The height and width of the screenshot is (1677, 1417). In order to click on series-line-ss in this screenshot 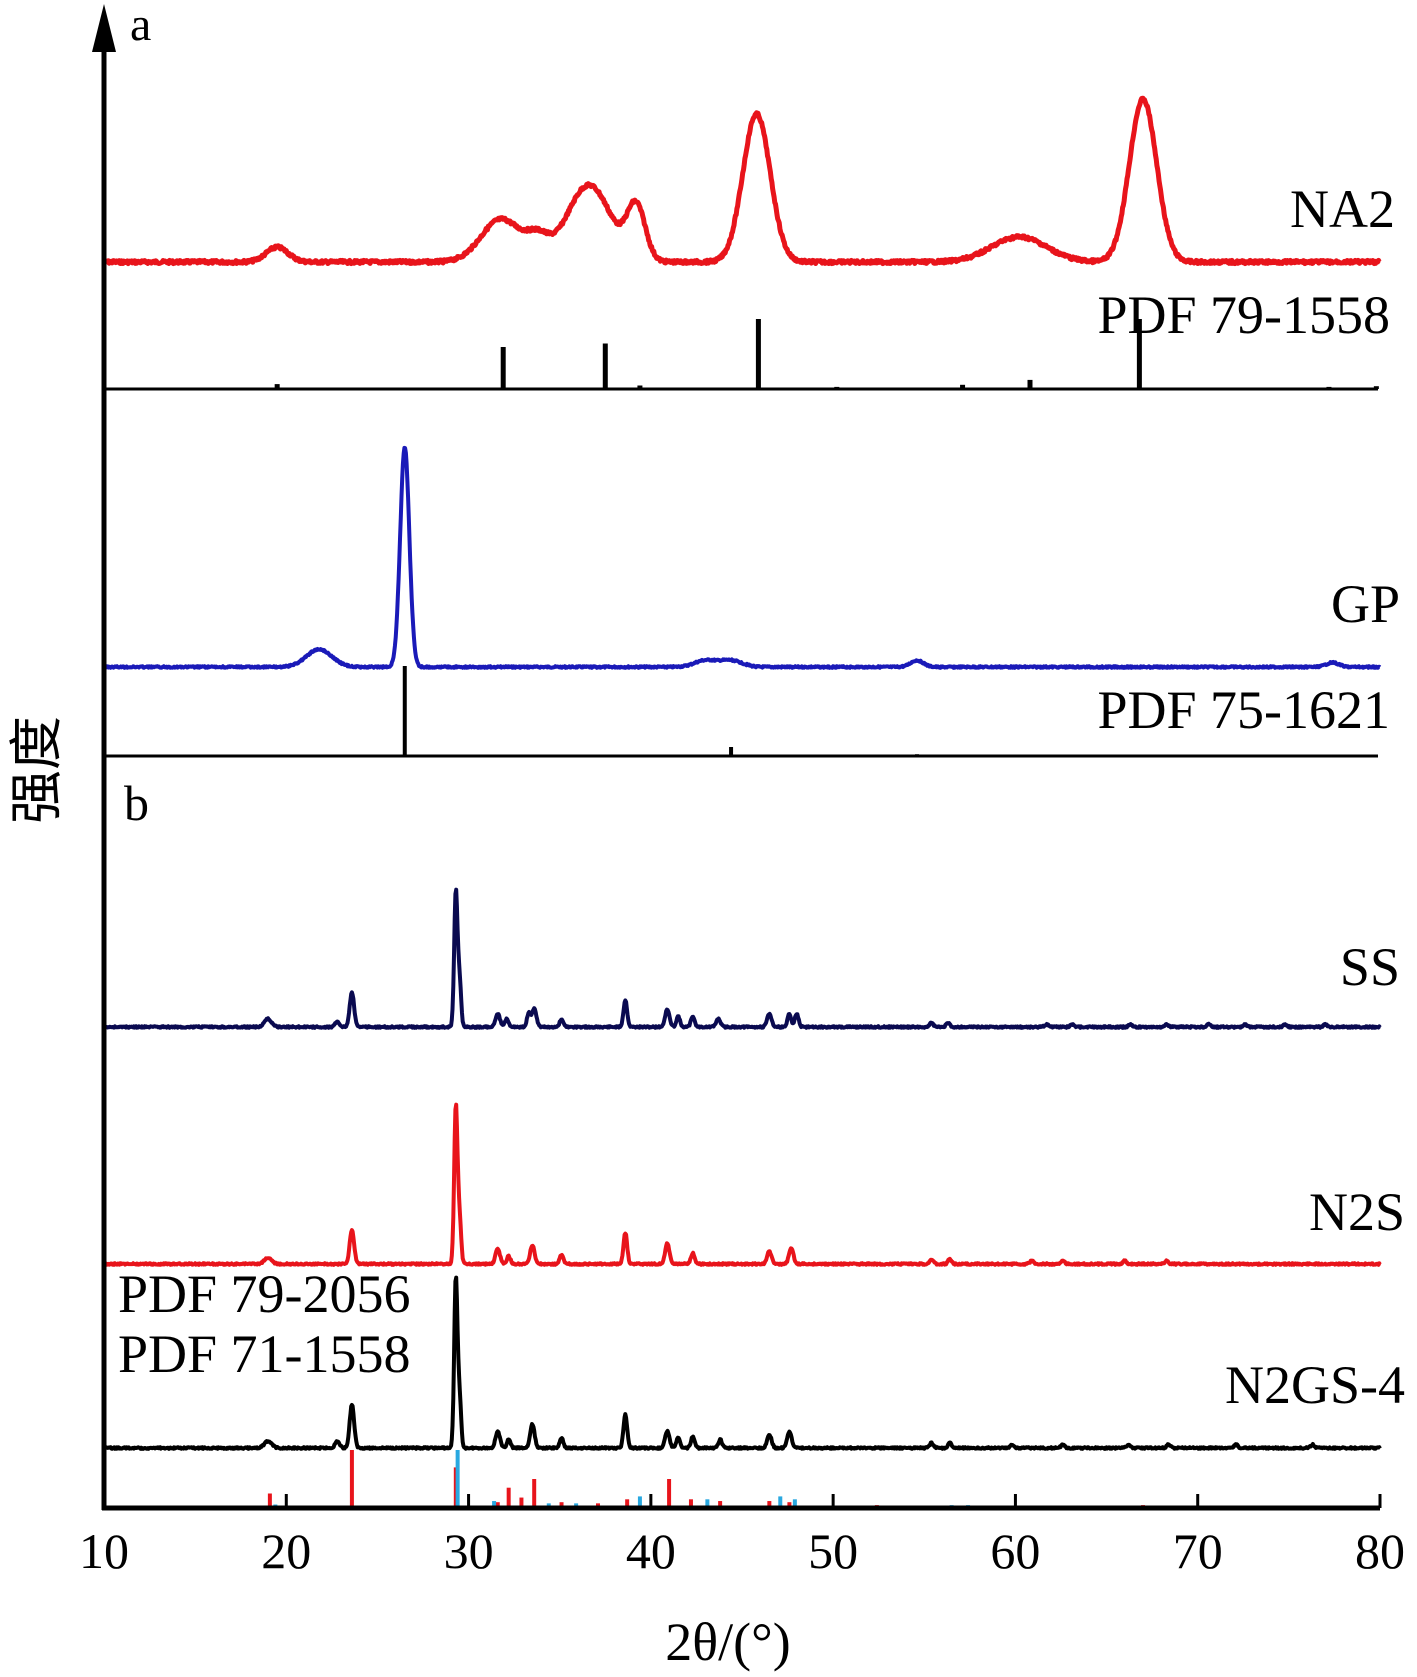, I will do `click(742, 958)`.